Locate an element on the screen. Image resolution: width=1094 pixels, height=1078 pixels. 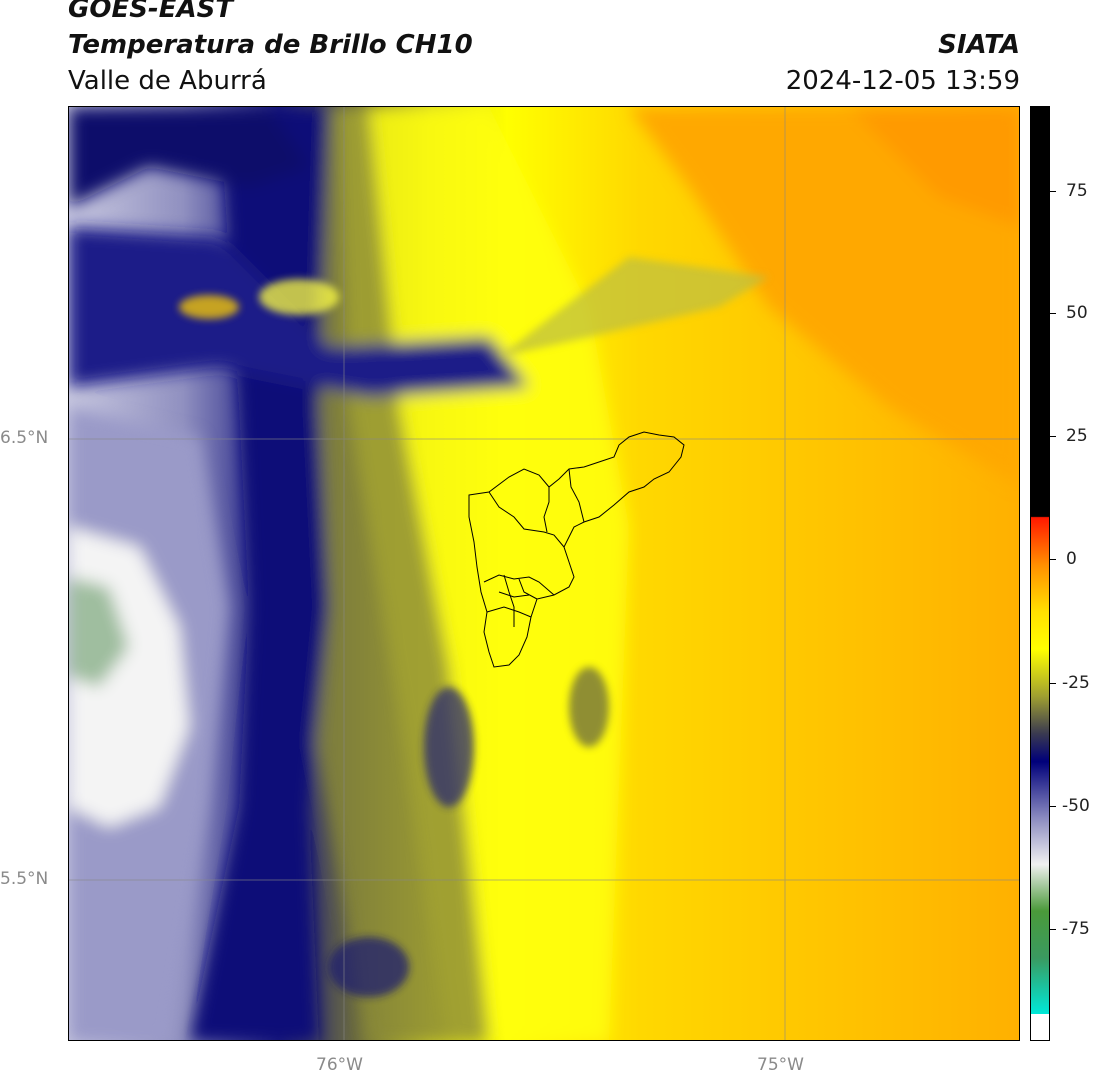
lon-label-75: 75°W is located at coordinates (780, 1065).